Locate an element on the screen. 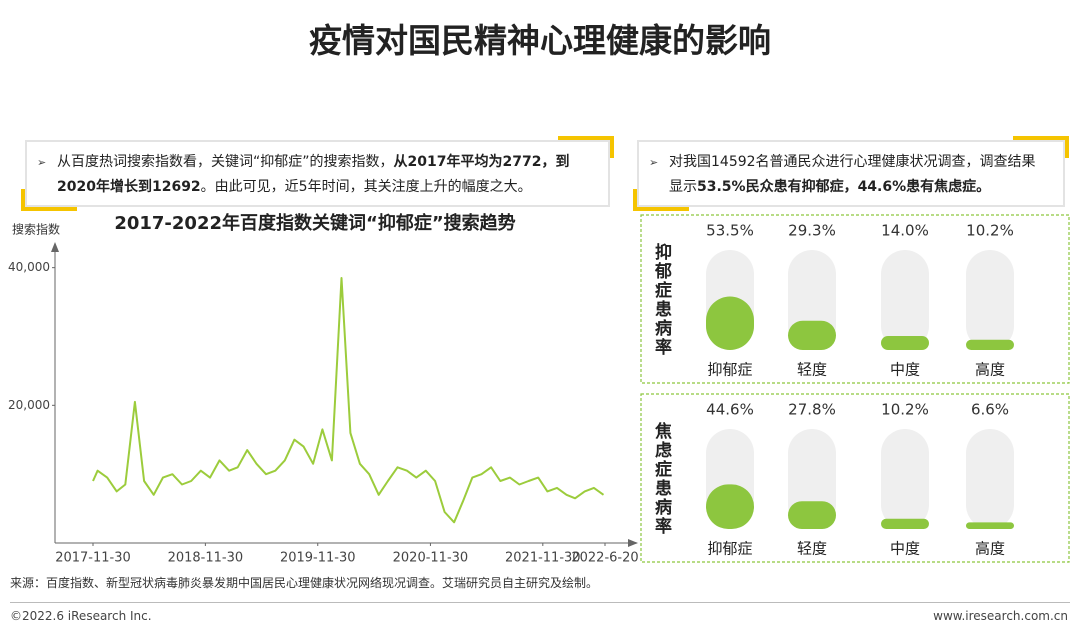 This screenshot has width=1080, height=636. value-label: 27.8% is located at coordinates (812, 410).